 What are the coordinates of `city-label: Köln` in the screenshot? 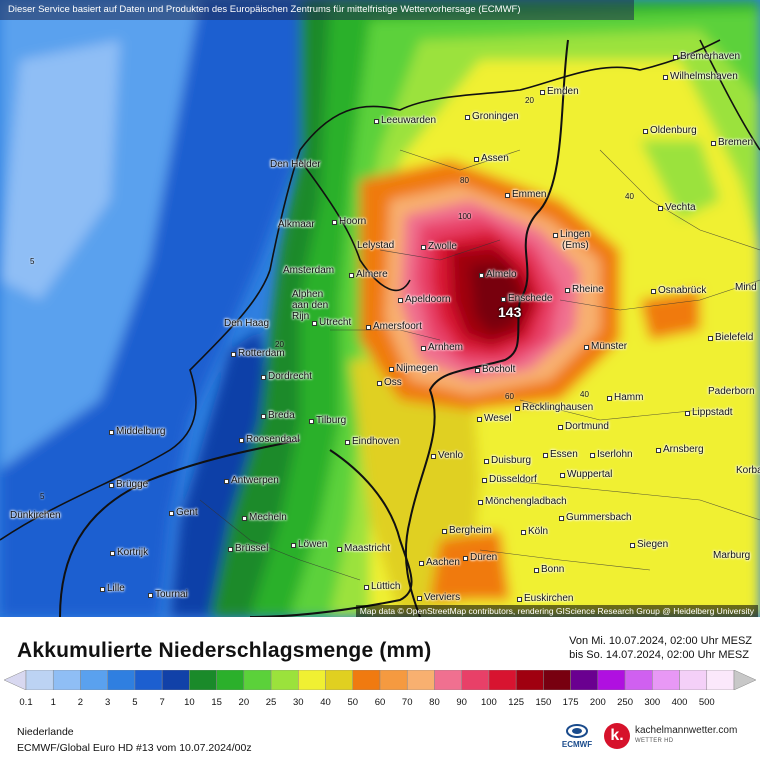 It's located at (534, 531).